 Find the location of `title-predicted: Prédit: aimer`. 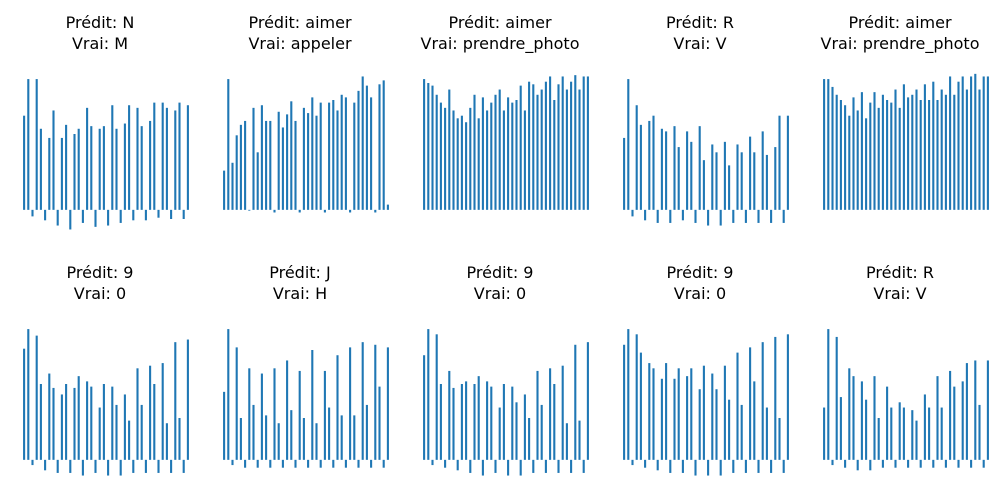

title-predicted: Prédit: aimer is located at coordinates (900, 22).